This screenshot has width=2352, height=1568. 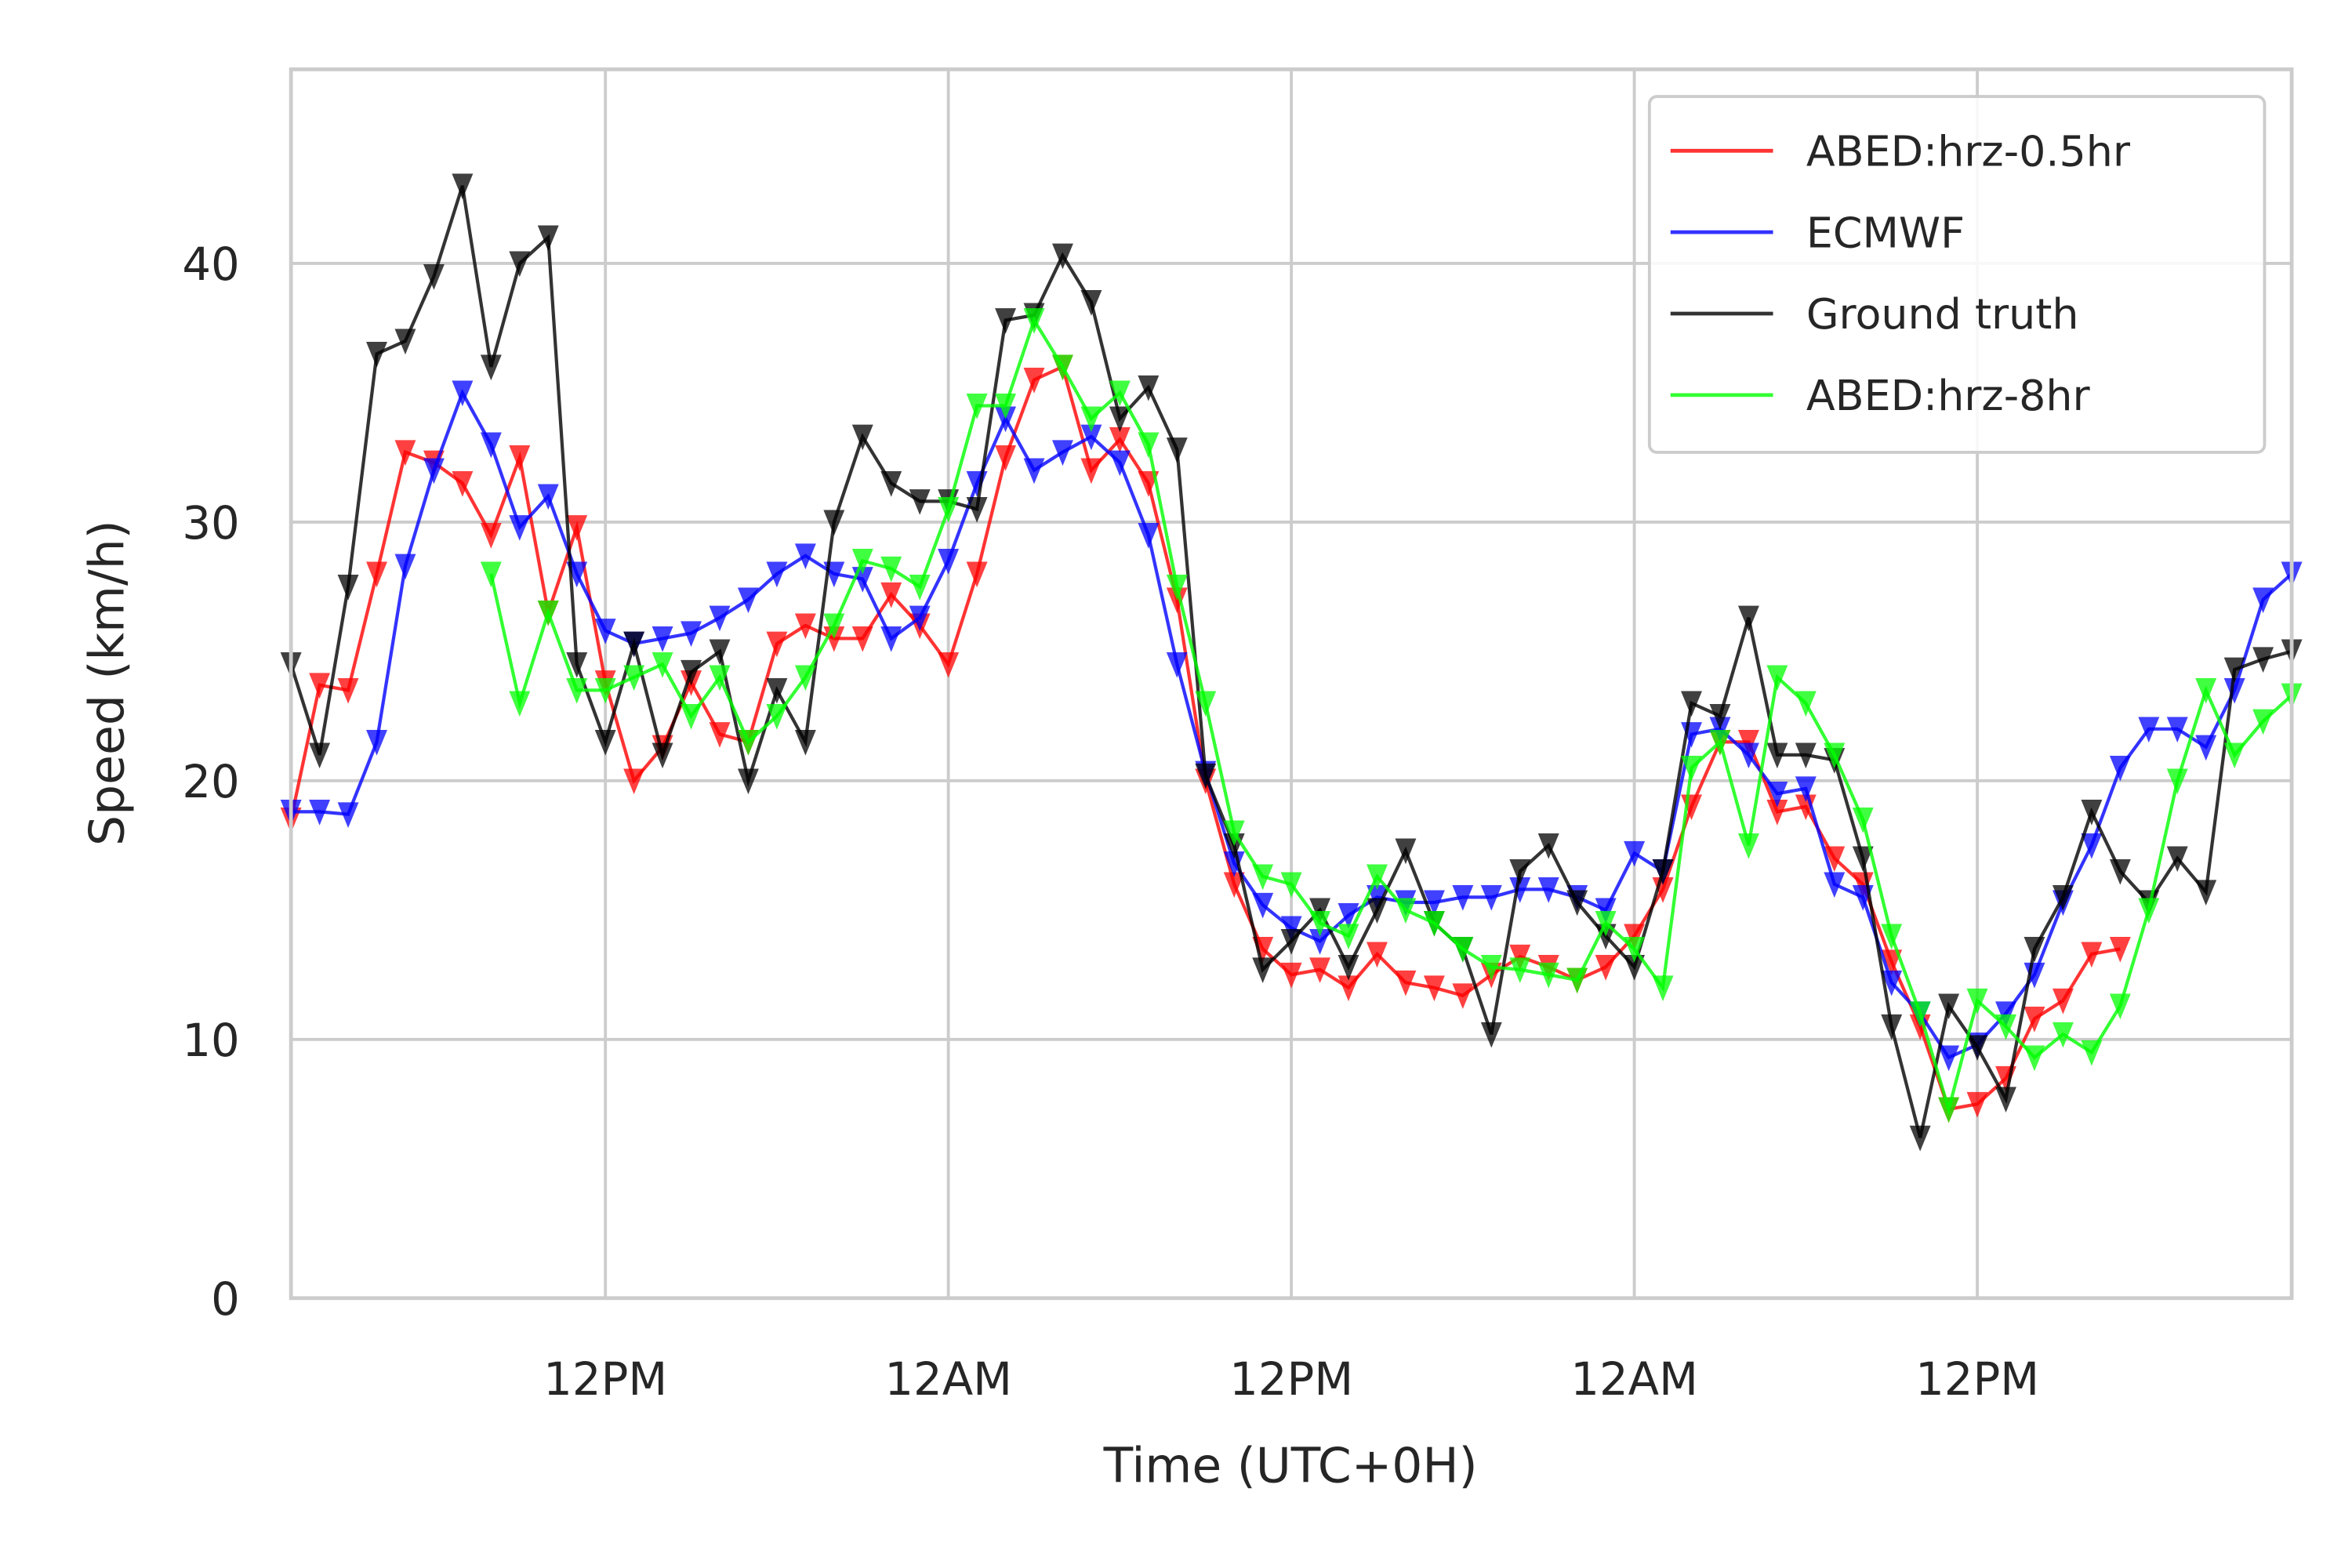 What do you see at coordinates (210, 781) in the screenshot?
I see `y-tick-label: 20` at bounding box center [210, 781].